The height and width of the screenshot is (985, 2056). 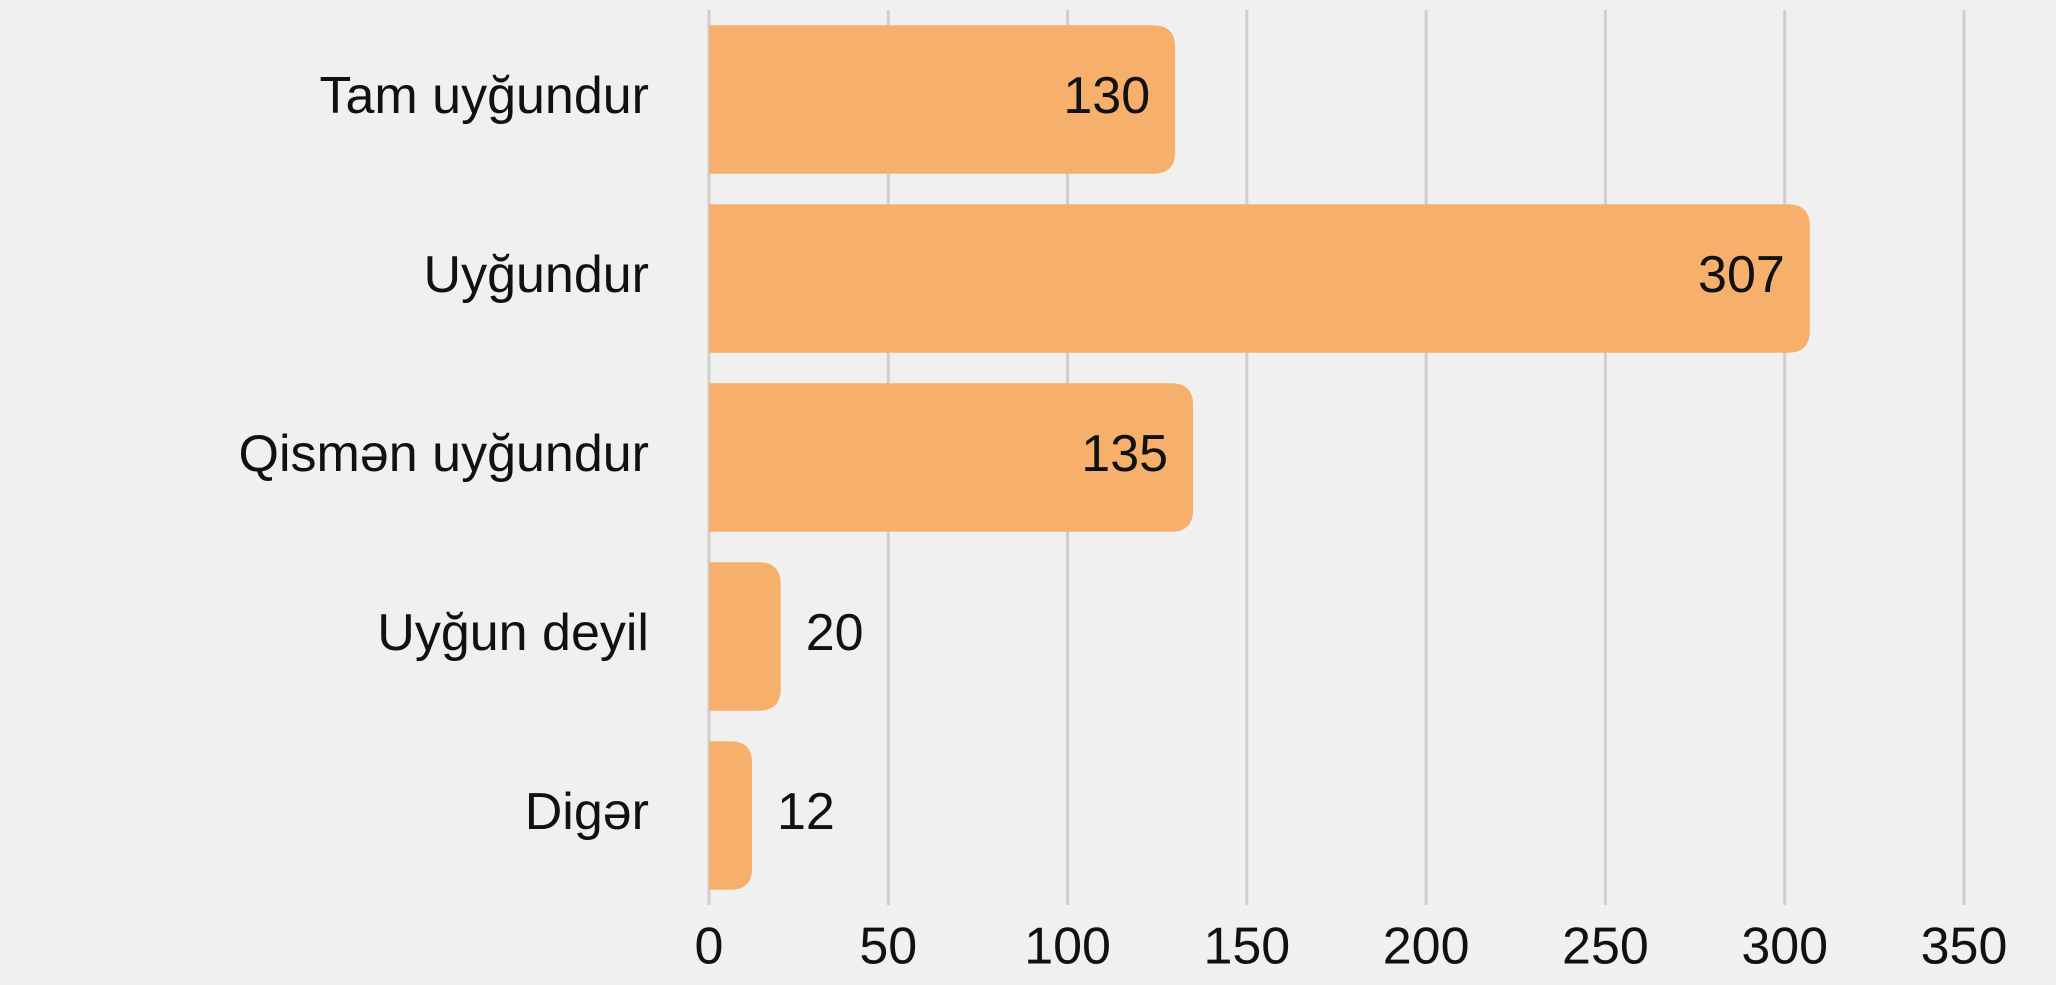 I want to click on x-tick-label: 200, so click(x=1426, y=947).